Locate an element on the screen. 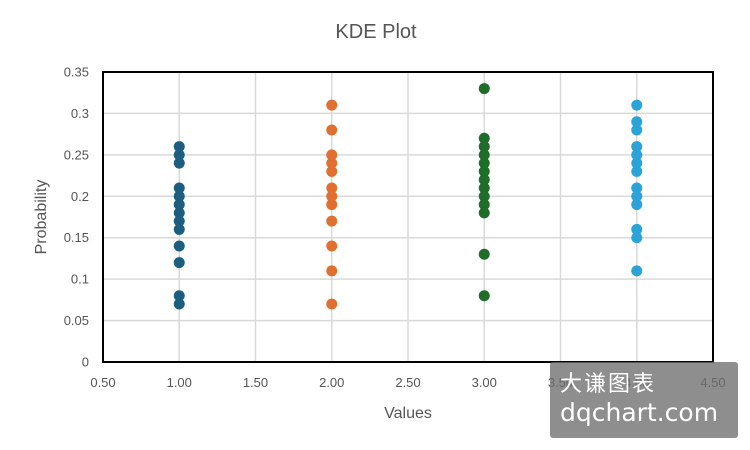 This screenshot has width=750, height=450. y-tick-label: 0 is located at coordinates (85, 362).